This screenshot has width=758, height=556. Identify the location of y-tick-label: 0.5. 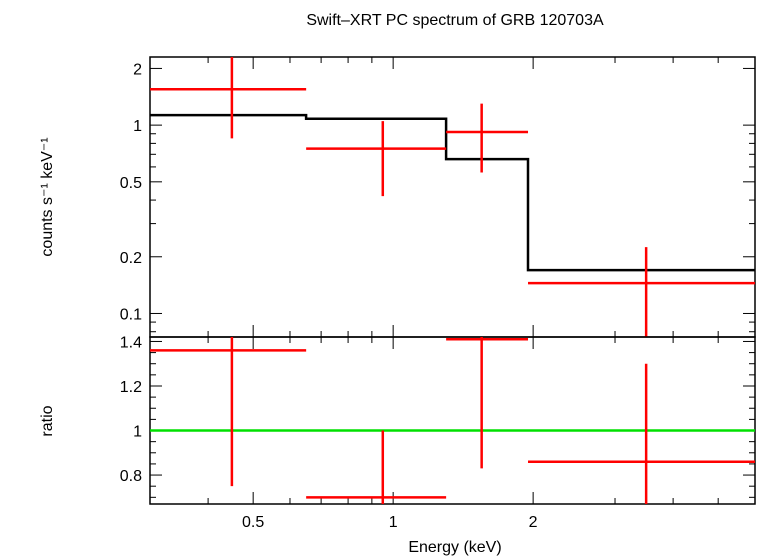
(131, 183).